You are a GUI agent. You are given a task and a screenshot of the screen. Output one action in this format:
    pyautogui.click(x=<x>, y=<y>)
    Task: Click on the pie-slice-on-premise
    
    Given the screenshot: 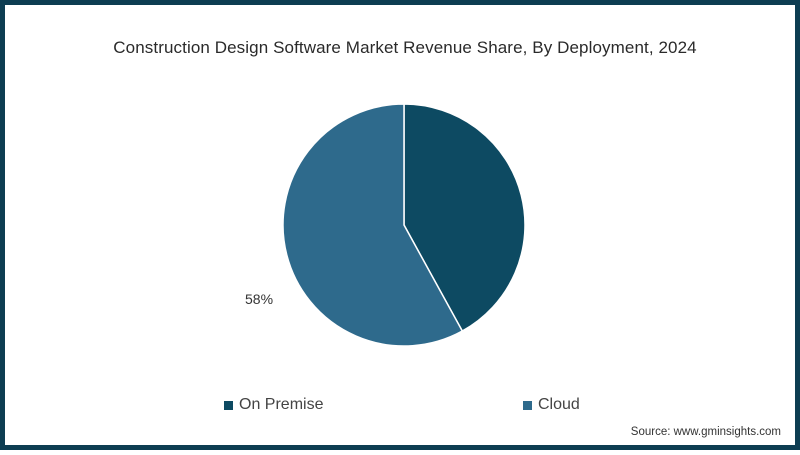 What is the action you would take?
    pyautogui.click(x=464, y=218)
    